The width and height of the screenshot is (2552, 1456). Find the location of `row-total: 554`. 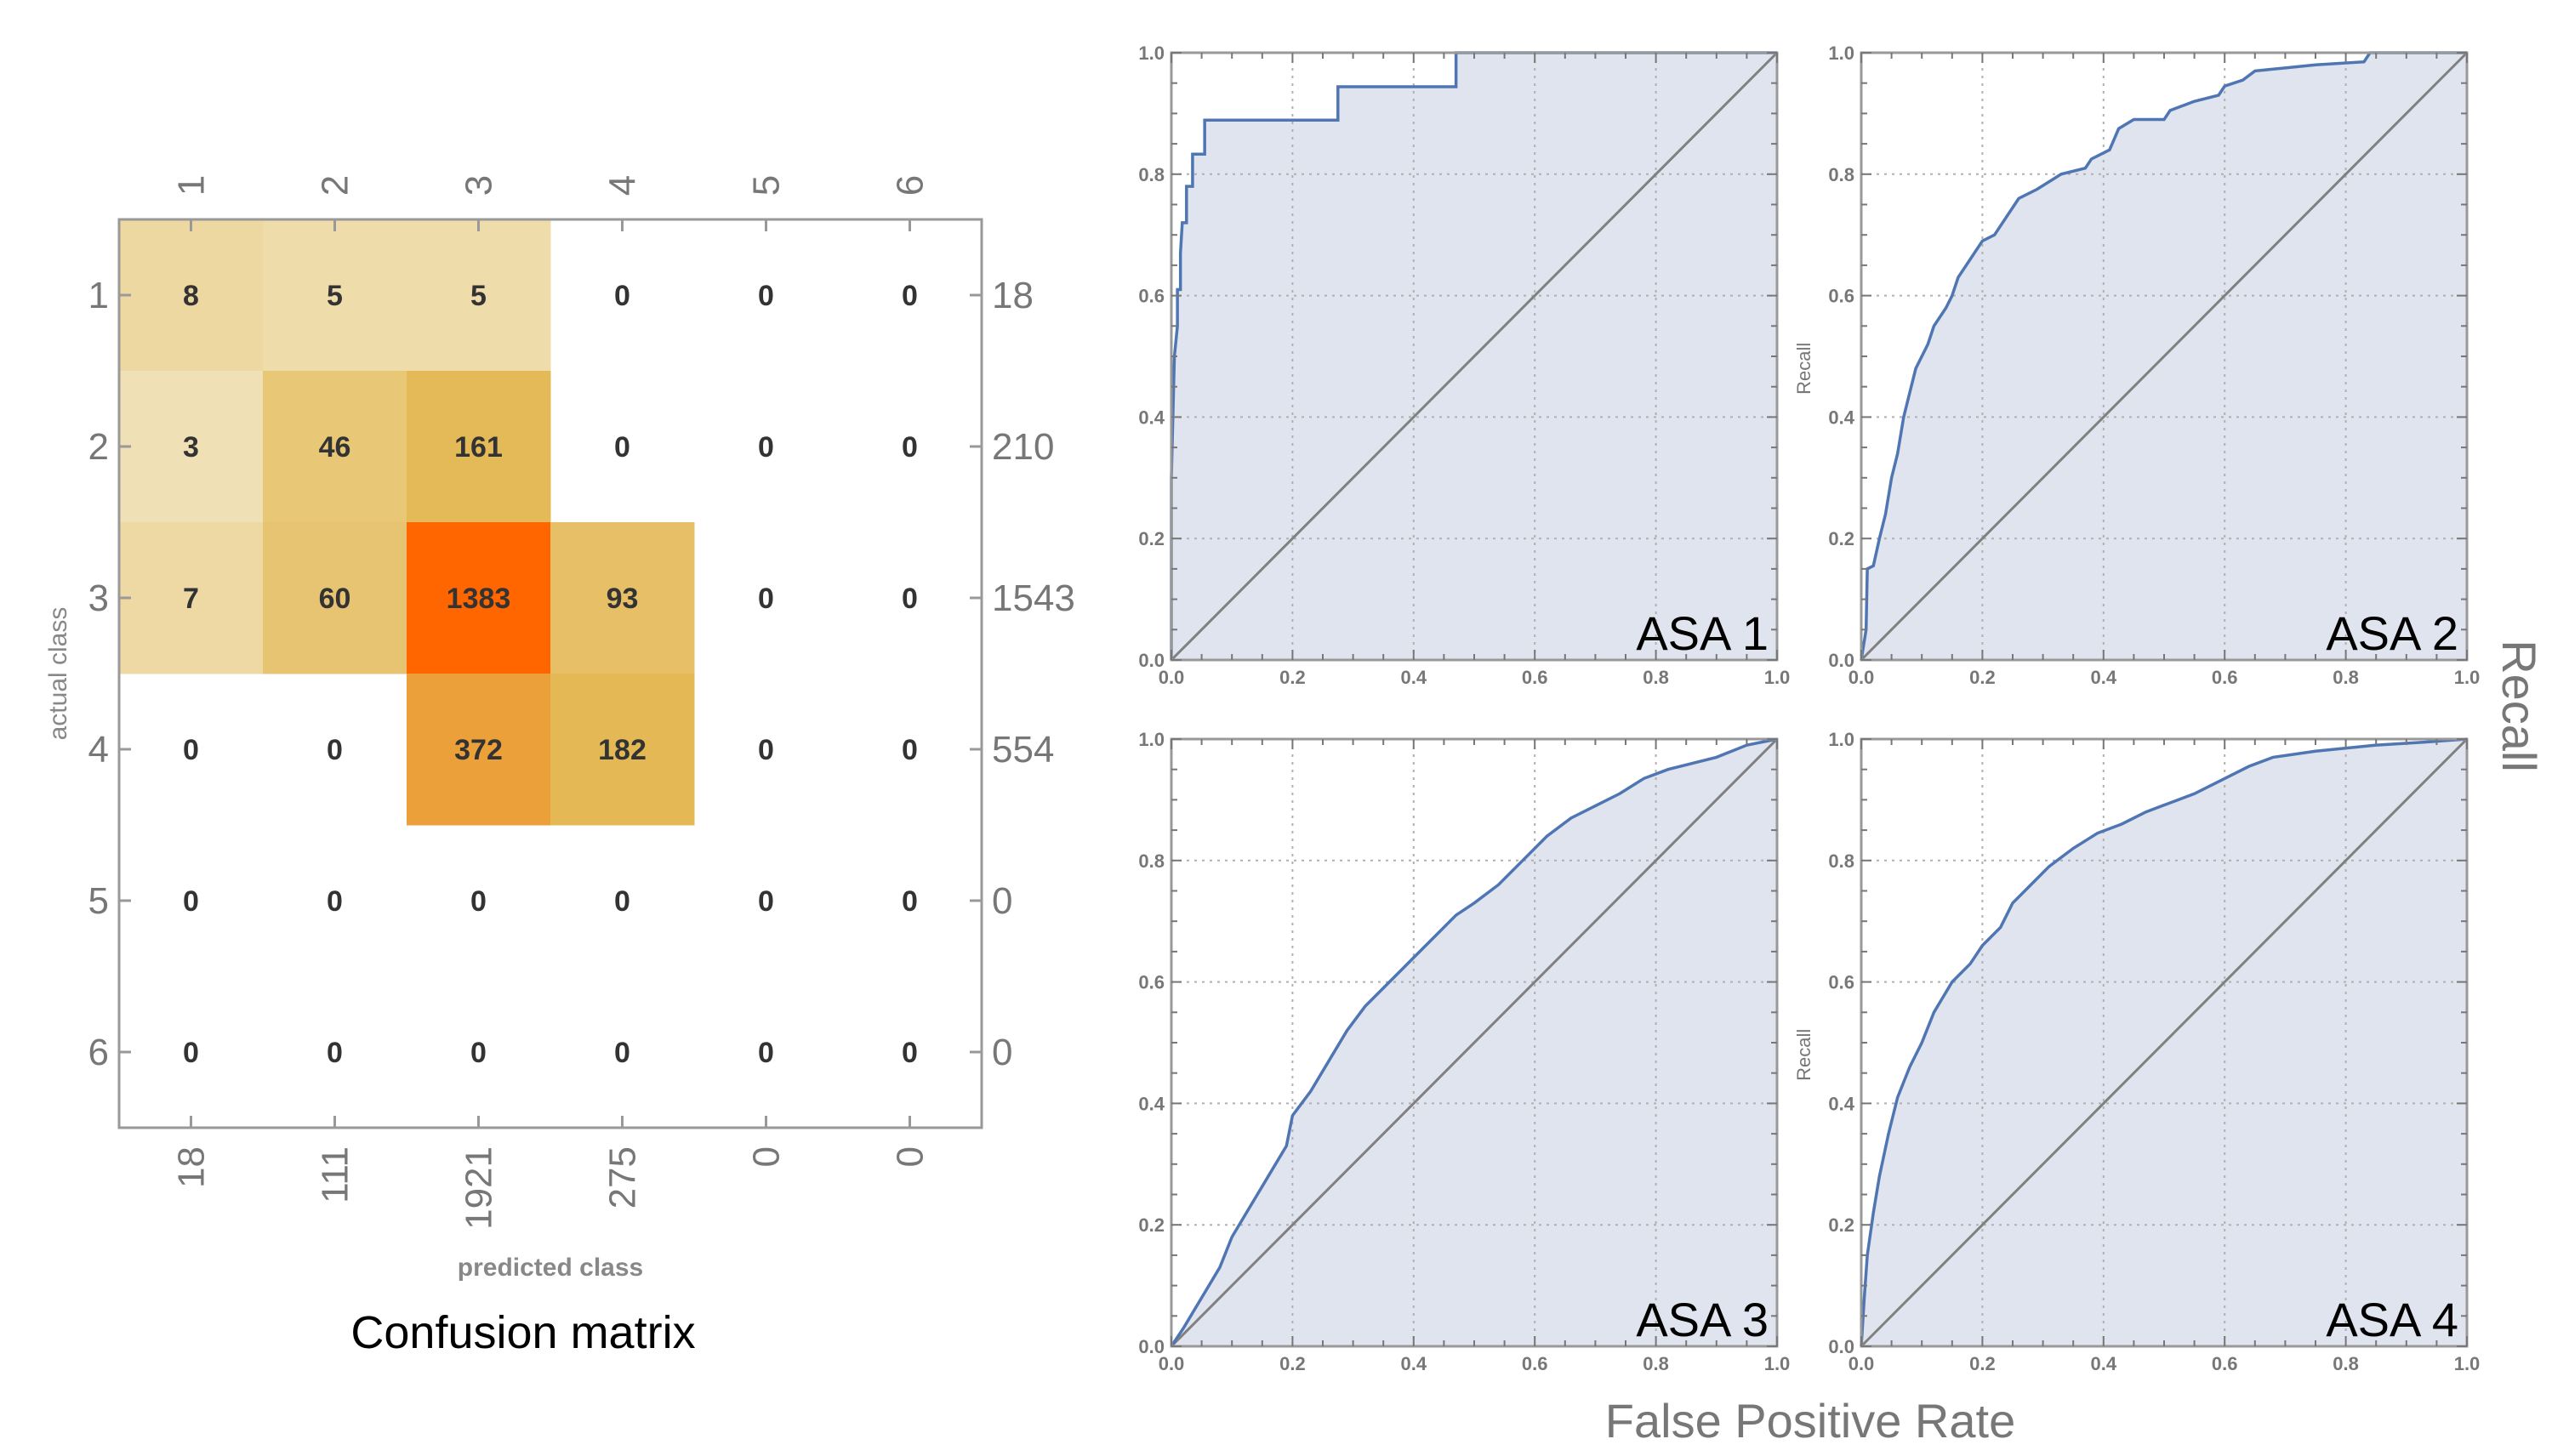

row-total: 554 is located at coordinates (1023, 750).